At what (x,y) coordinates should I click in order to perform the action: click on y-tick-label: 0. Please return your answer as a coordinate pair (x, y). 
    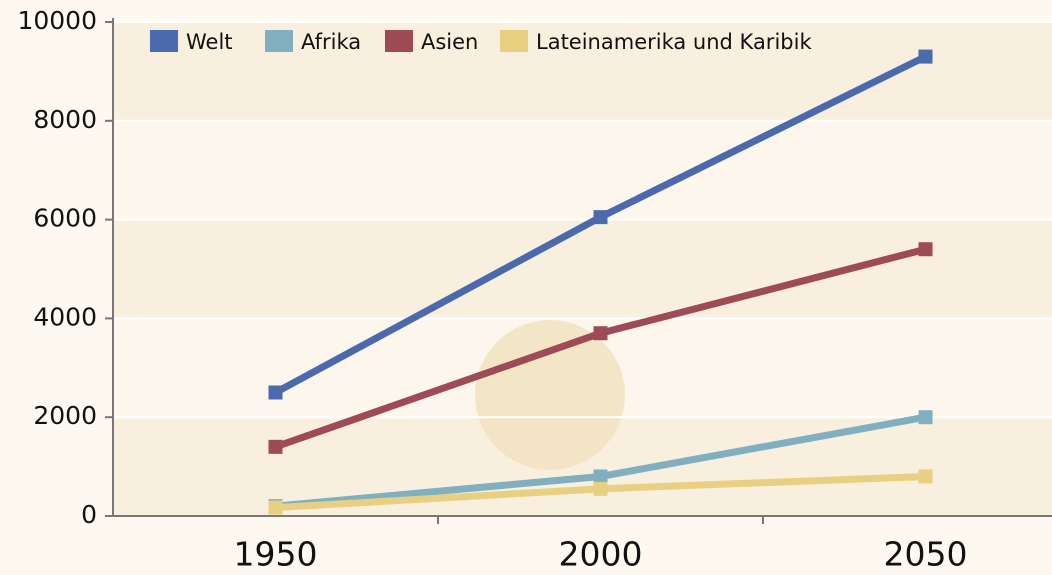
    Looking at the image, I should click on (89, 514).